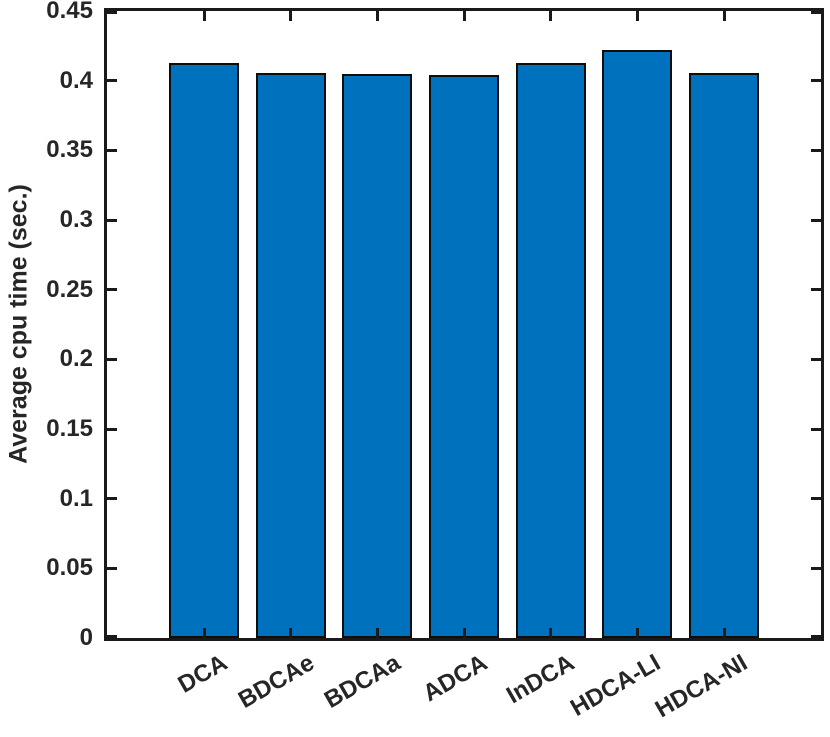 This screenshot has width=830, height=737. Describe the element at coordinates (455, 678) in the screenshot. I see `x-tick-label-ADCA: ADCA` at that location.